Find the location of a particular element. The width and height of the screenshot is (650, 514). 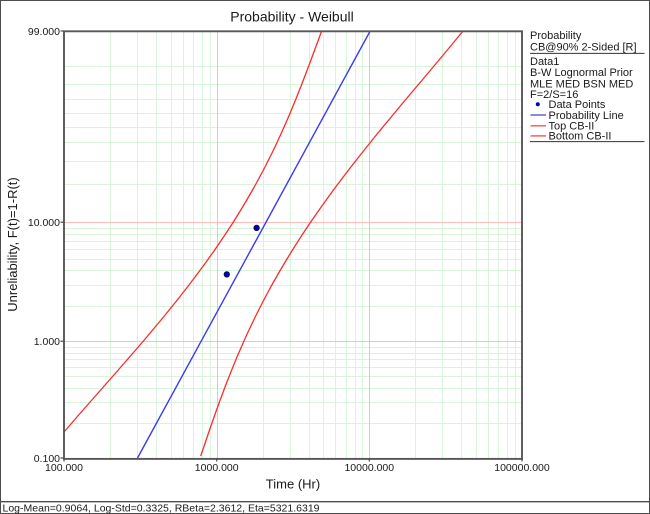

svg-text: CB@90% 2-Sided [R] is located at coordinates (583, 47).